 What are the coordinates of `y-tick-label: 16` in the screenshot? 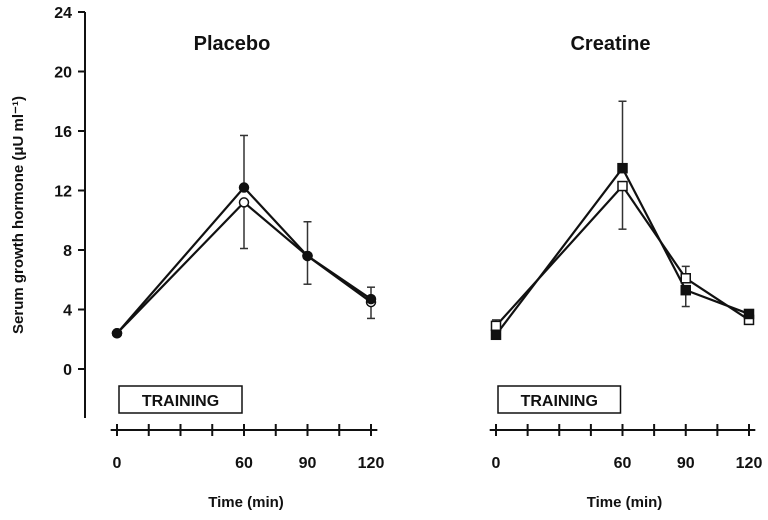 It's located at (63, 132).